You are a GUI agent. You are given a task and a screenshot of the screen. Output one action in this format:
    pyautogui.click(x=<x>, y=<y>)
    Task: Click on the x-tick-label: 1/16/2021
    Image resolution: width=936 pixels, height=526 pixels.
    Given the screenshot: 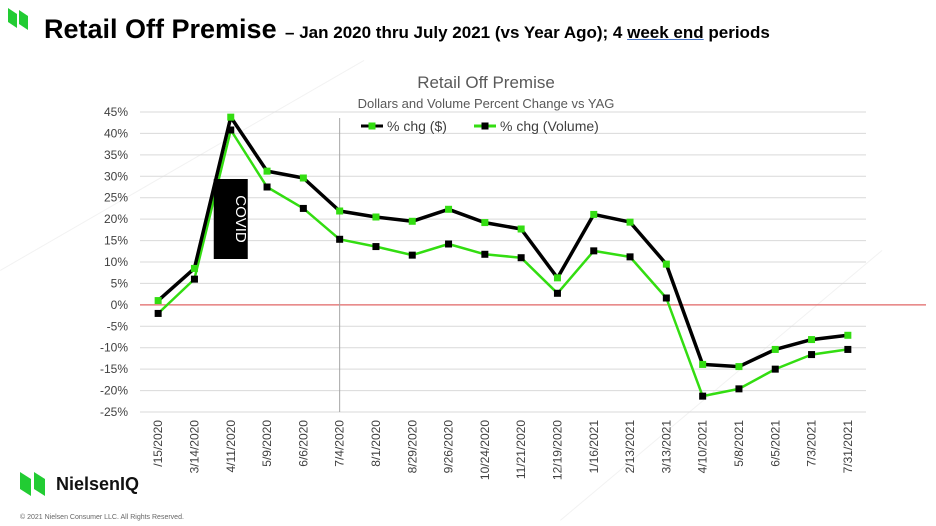 What is the action you would take?
    pyautogui.click(x=594, y=447)
    